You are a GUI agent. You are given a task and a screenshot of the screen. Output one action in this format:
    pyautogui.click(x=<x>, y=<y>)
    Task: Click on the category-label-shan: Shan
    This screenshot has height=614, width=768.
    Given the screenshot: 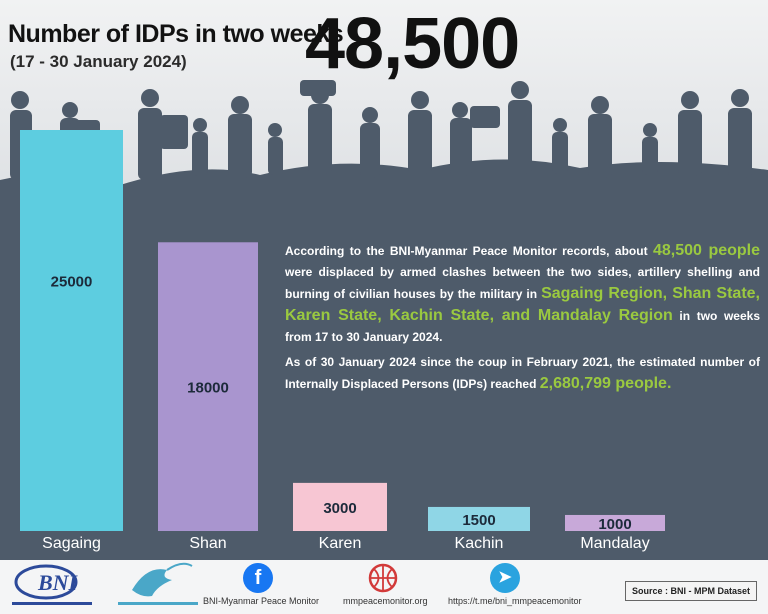 What is the action you would take?
    pyautogui.click(x=207, y=543)
    